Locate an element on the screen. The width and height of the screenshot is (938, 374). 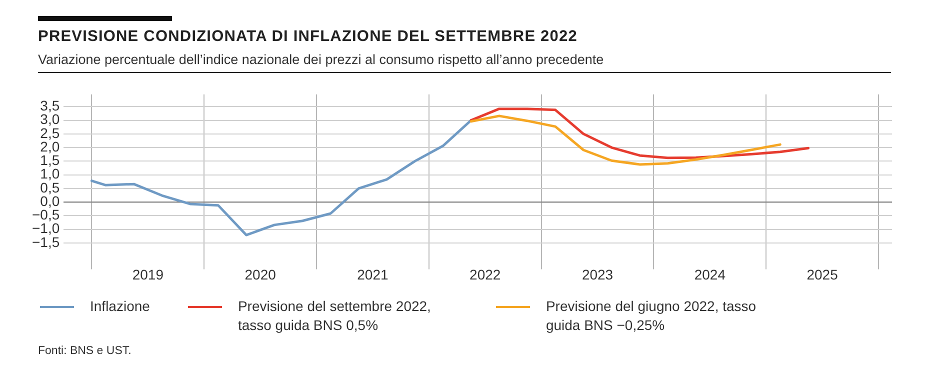
chart-subtitle: Variazione percentuale dell’indice nazionale dei prezzi al consumo rispetto all’anno precedente is located at coordinates (321, 59).